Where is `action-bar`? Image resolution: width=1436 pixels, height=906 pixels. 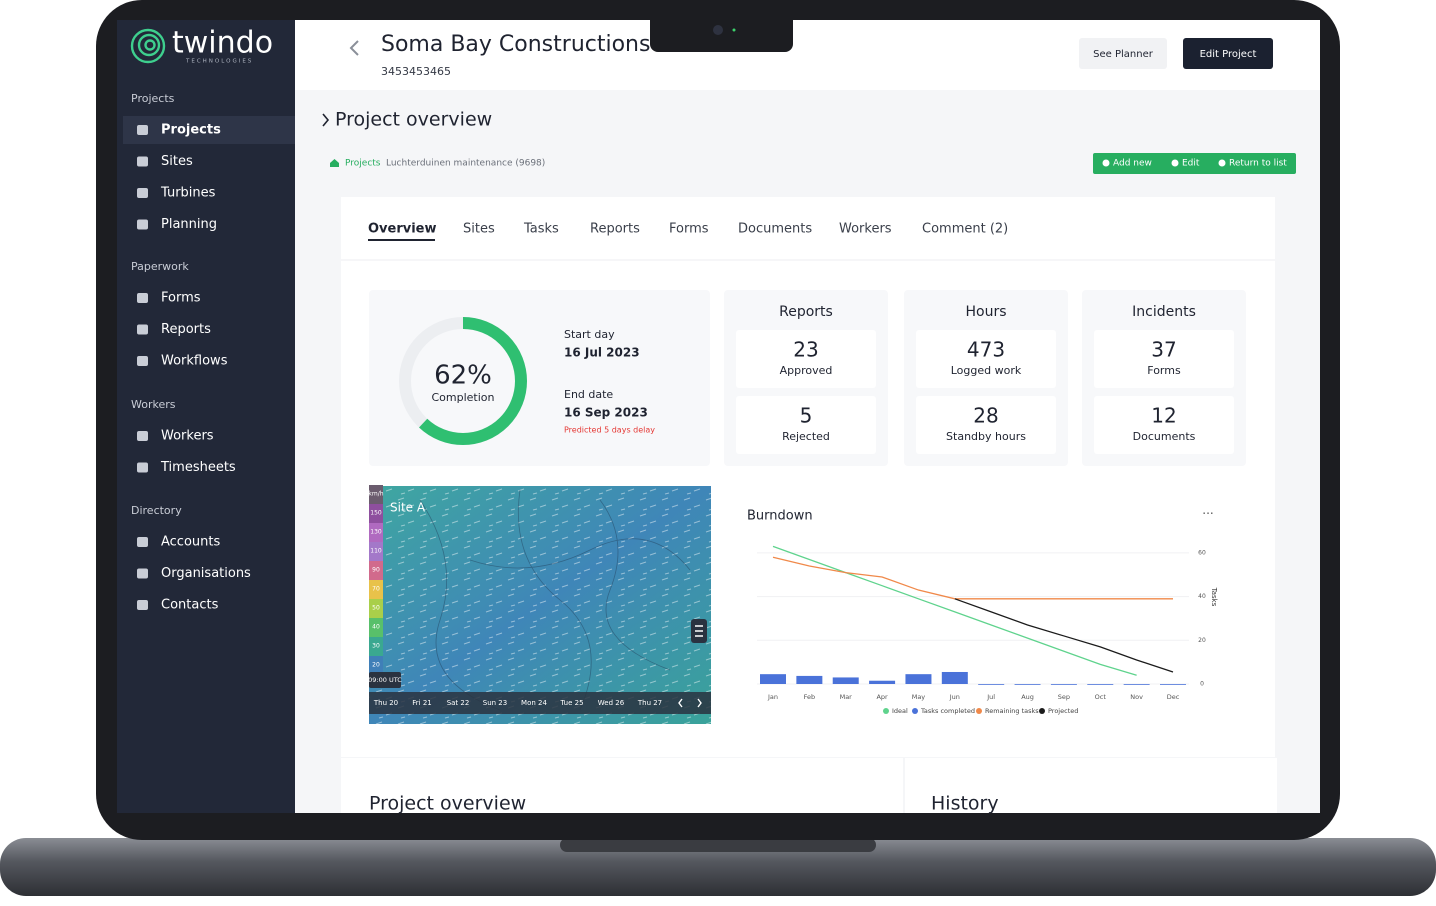 action-bar is located at coordinates (1194, 163).